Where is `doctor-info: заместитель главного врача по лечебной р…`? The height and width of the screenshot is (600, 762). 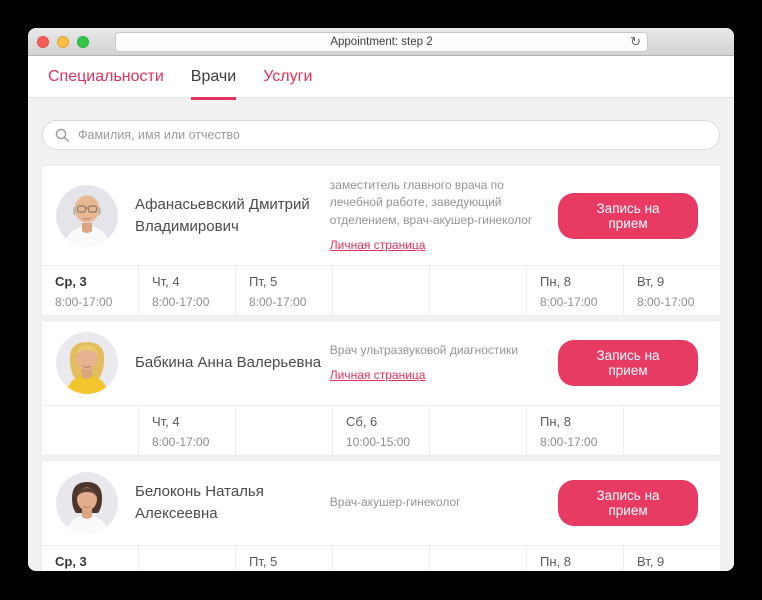
doctor-info: заместитель главного врача по лечебной р… is located at coordinates (444, 215).